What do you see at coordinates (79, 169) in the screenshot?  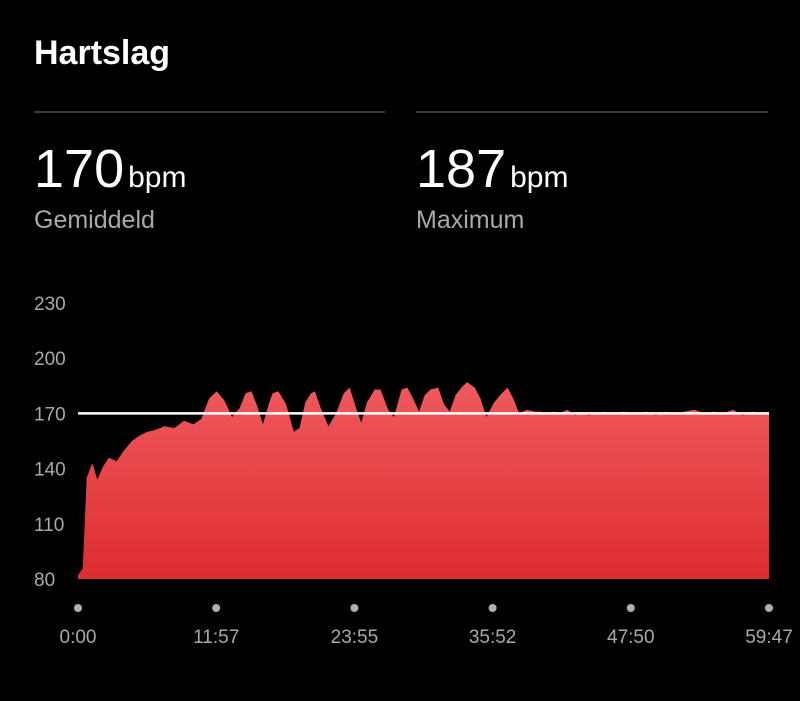 I see `stat-average-value: 170` at bounding box center [79, 169].